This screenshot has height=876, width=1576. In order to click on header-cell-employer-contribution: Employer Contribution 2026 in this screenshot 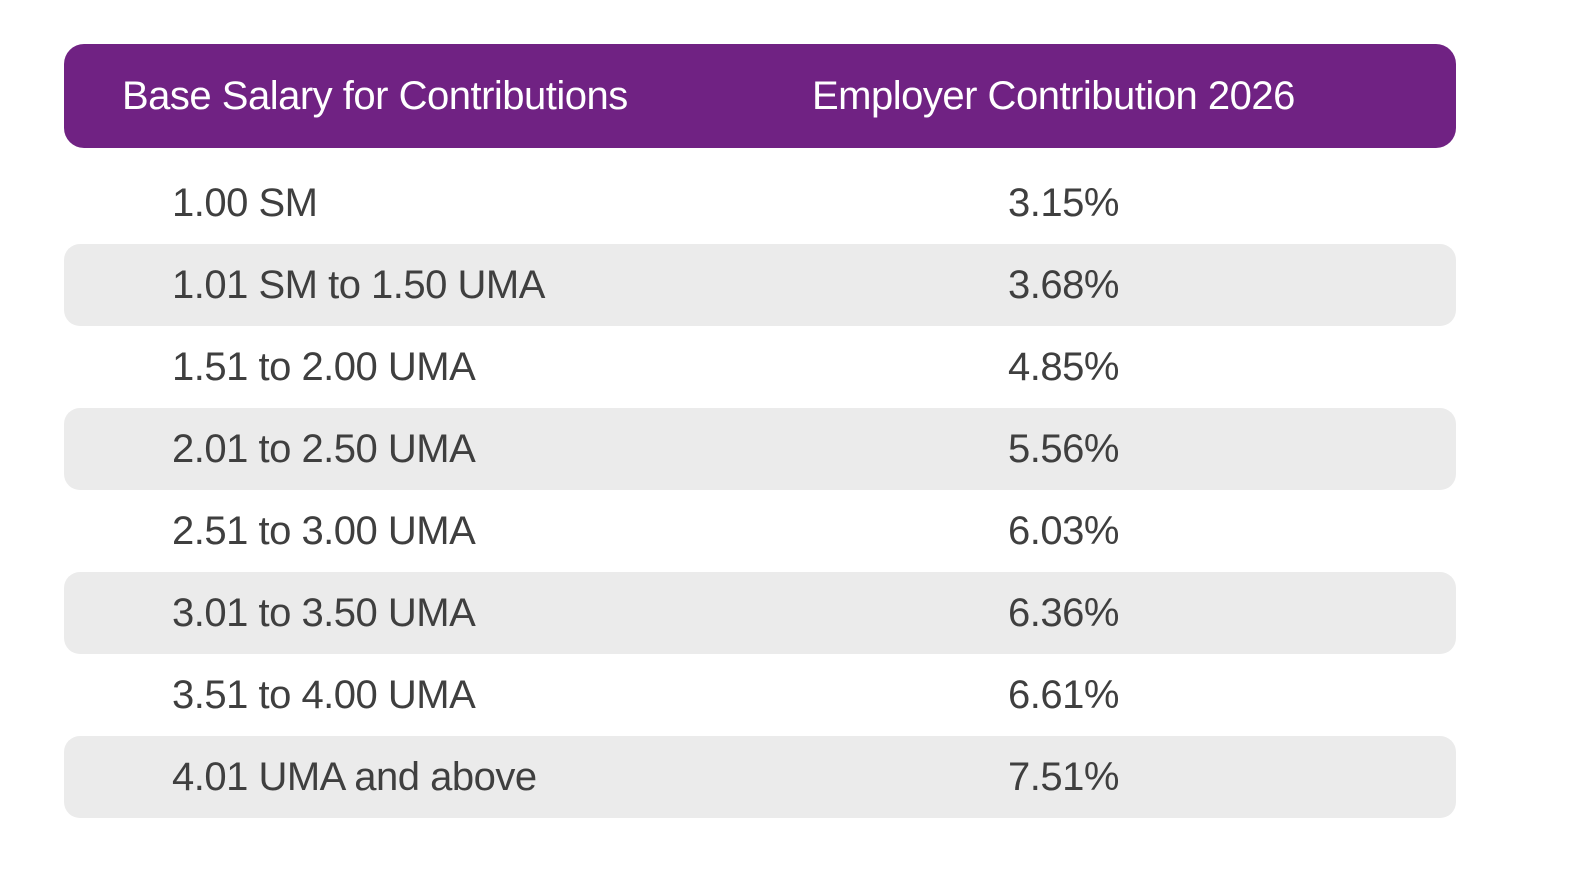, I will do `click(1053, 95)`.